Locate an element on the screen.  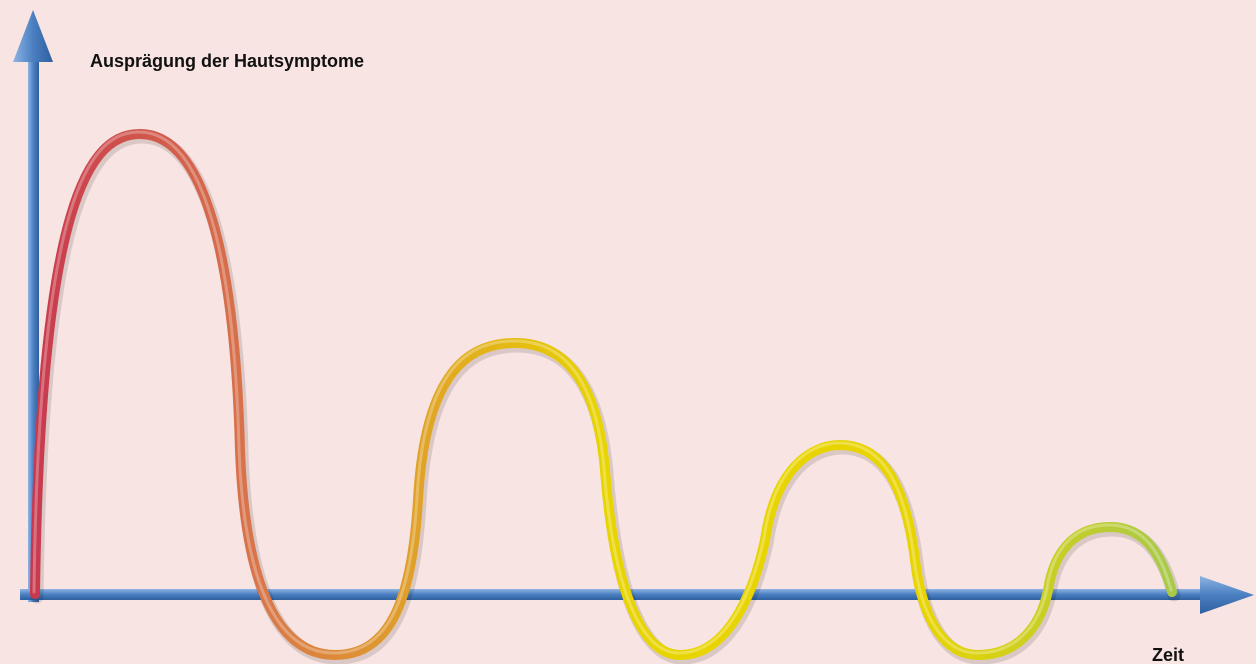
y-axis is located at coordinates (33, 306).